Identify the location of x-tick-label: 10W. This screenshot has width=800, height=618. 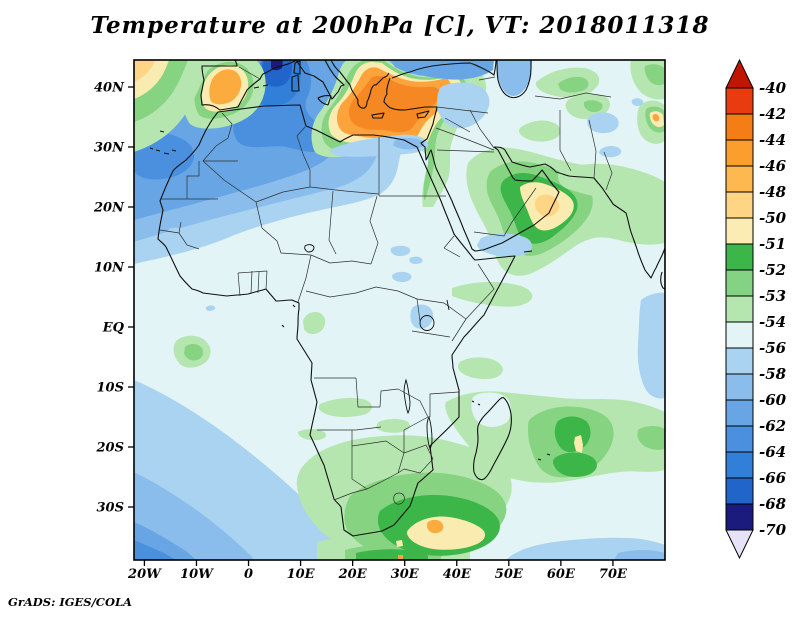
(197, 574).